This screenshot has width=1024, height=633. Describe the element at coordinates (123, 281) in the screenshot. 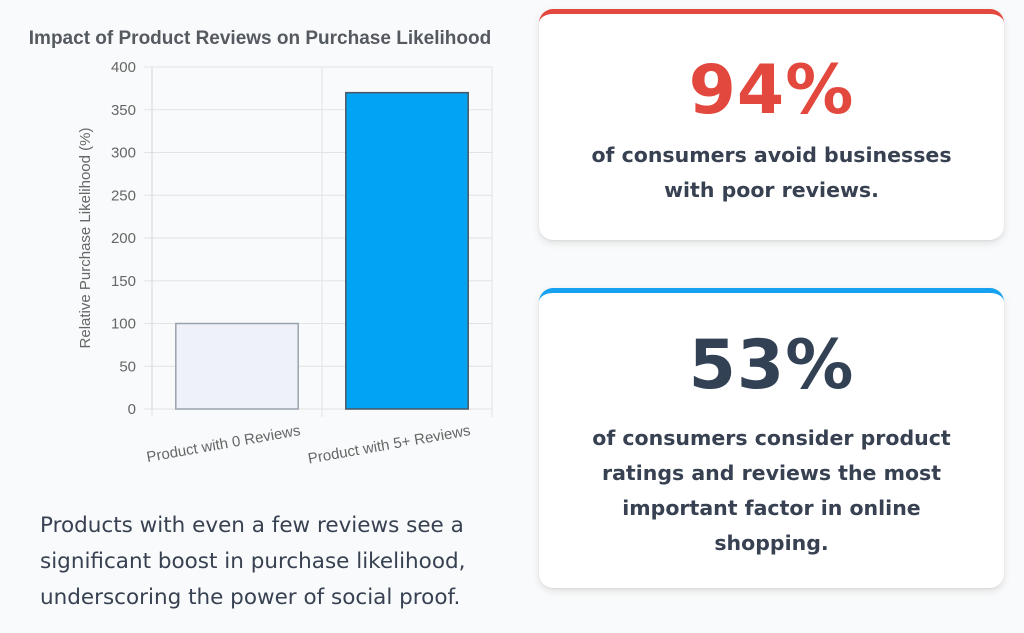

I see `y-tick-label: 150` at that location.